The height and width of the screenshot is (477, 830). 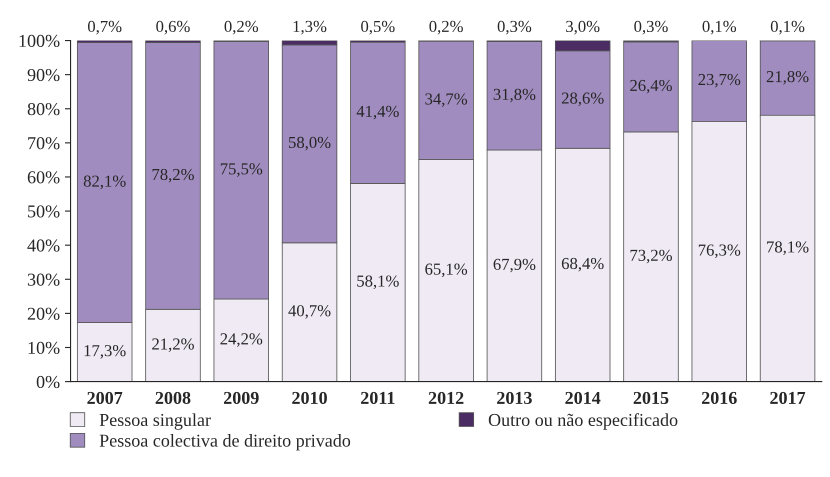 What do you see at coordinates (377, 113) in the screenshot?
I see `data-label: 41,4%` at bounding box center [377, 113].